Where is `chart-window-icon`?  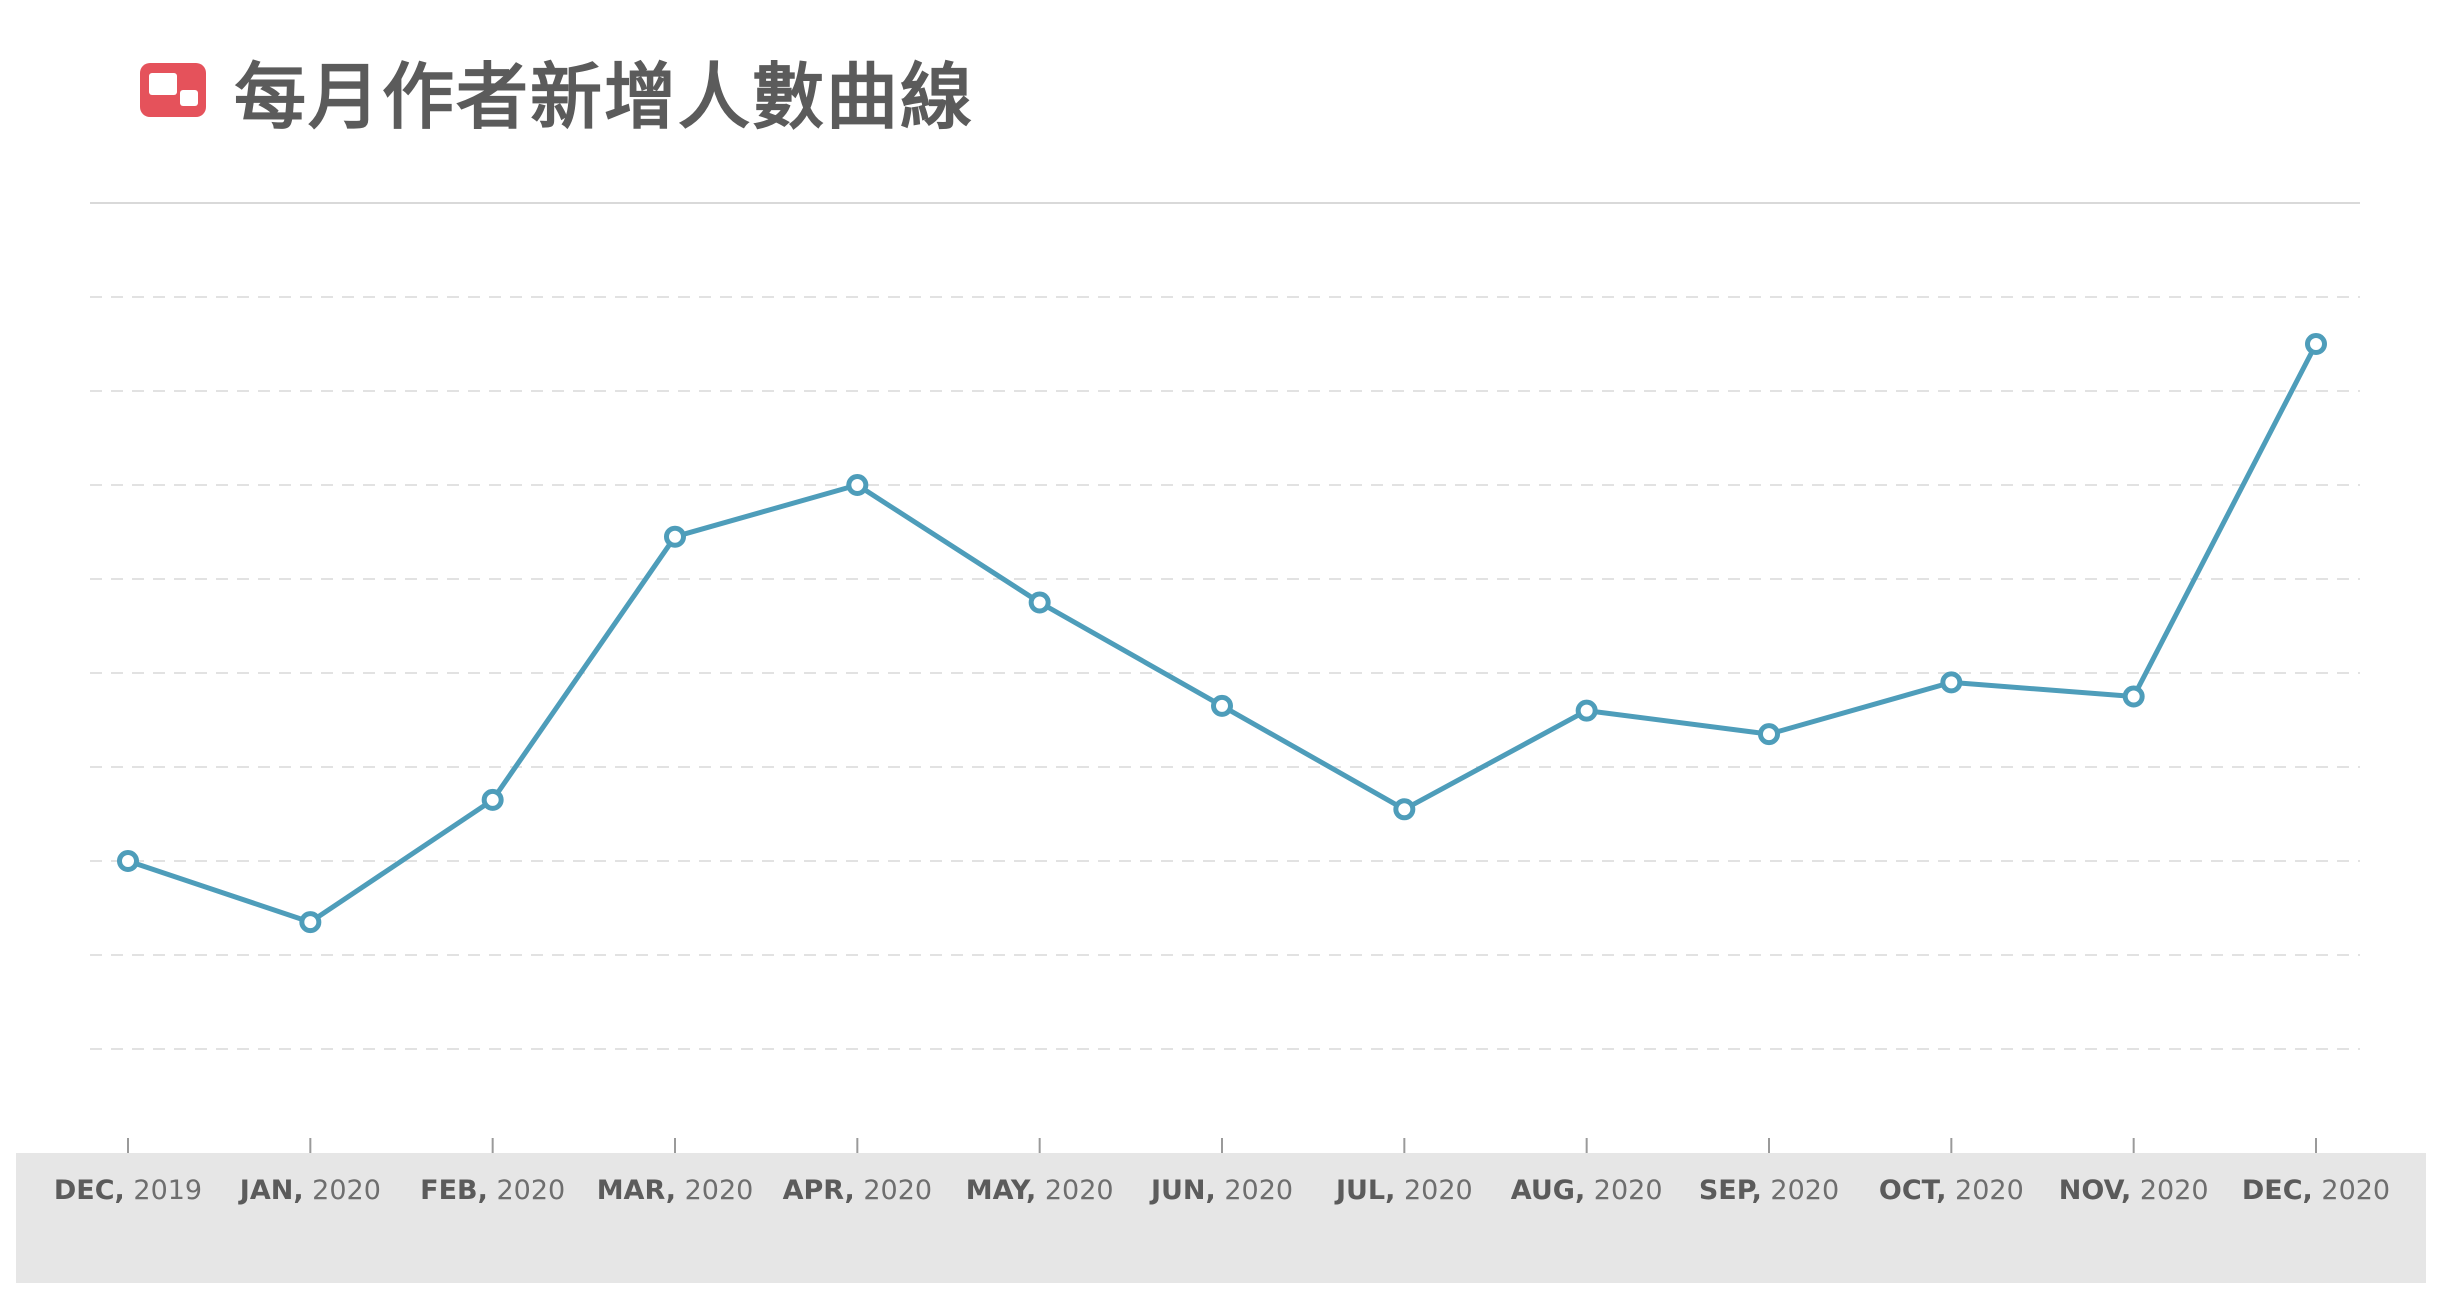 chart-window-icon is located at coordinates (173, 90).